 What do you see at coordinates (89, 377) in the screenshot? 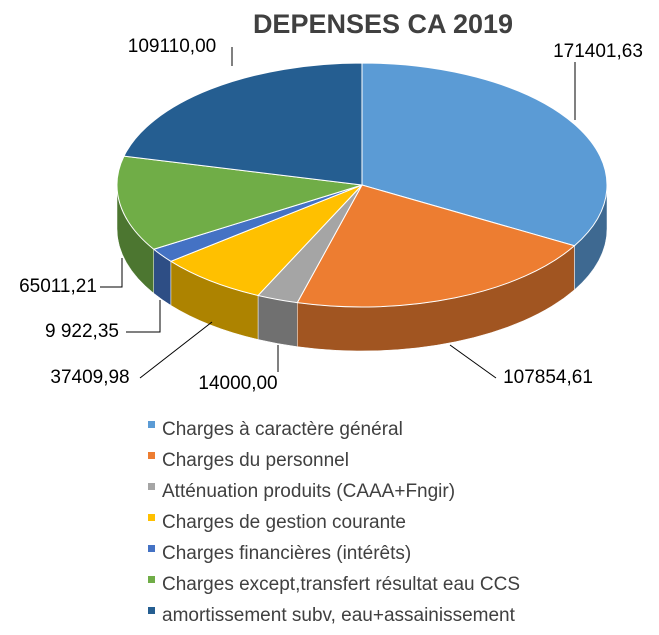
I see `data-label: 37409,98` at bounding box center [89, 377].